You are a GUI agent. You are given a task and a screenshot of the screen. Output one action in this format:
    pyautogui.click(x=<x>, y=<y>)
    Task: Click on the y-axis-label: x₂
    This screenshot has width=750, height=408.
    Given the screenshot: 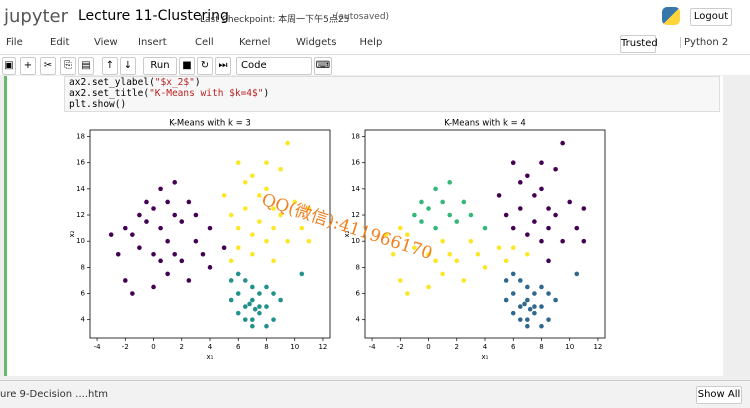 What is the action you would take?
    pyautogui.click(x=72, y=233)
    